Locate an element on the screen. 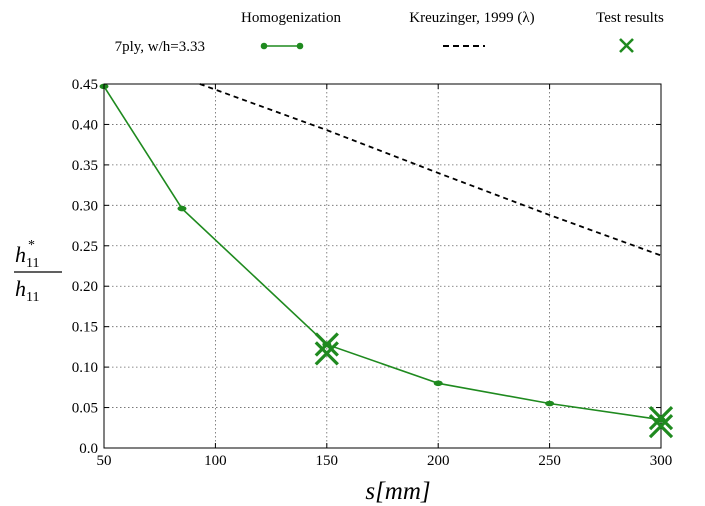 The height and width of the screenshot is (506, 705). x-tick-label: 100 is located at coordinates (215, 461).